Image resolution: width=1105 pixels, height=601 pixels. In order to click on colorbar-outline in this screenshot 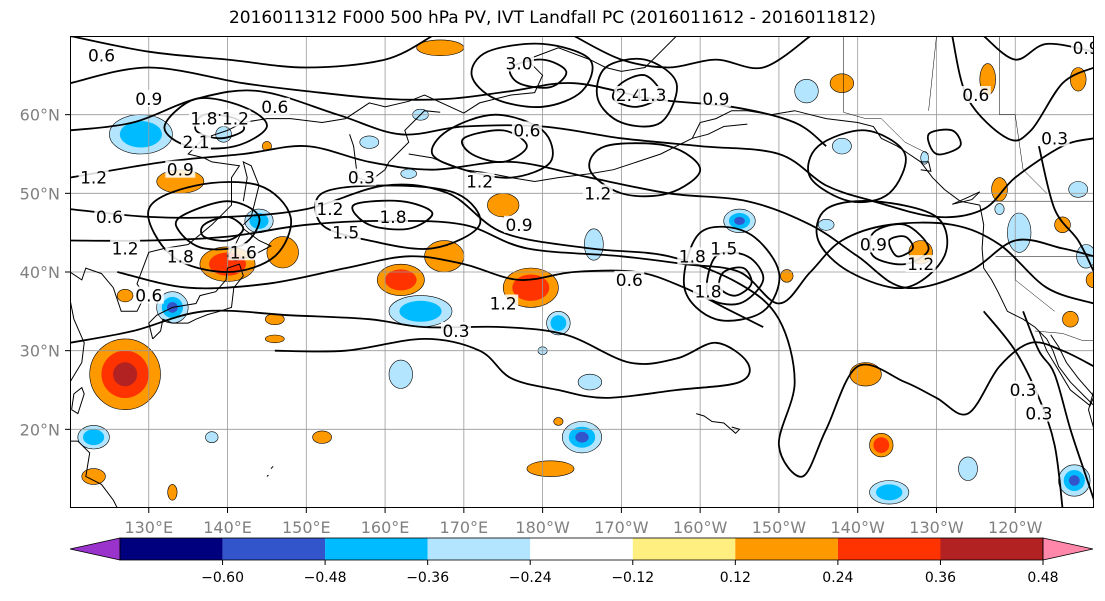, I will do `click(581, 549)`.